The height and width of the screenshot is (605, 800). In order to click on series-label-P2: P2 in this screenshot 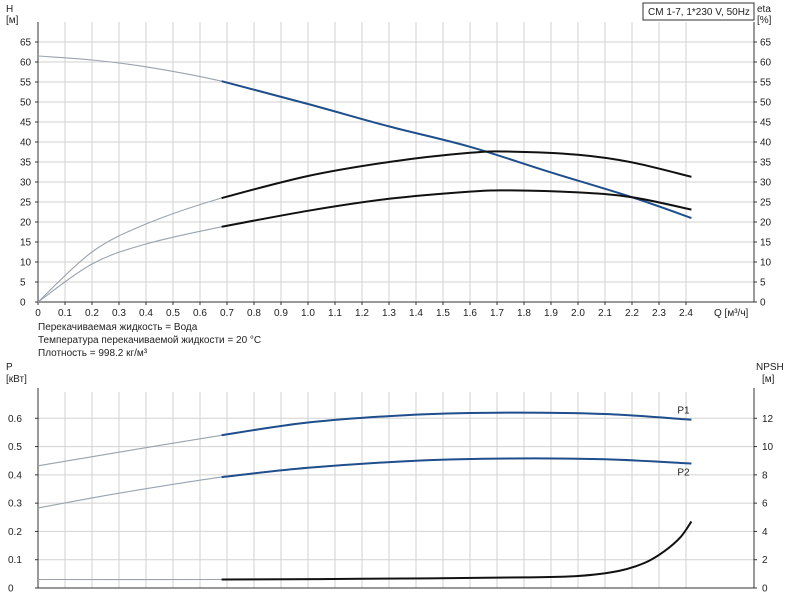, I will do `click(683, 473)`.